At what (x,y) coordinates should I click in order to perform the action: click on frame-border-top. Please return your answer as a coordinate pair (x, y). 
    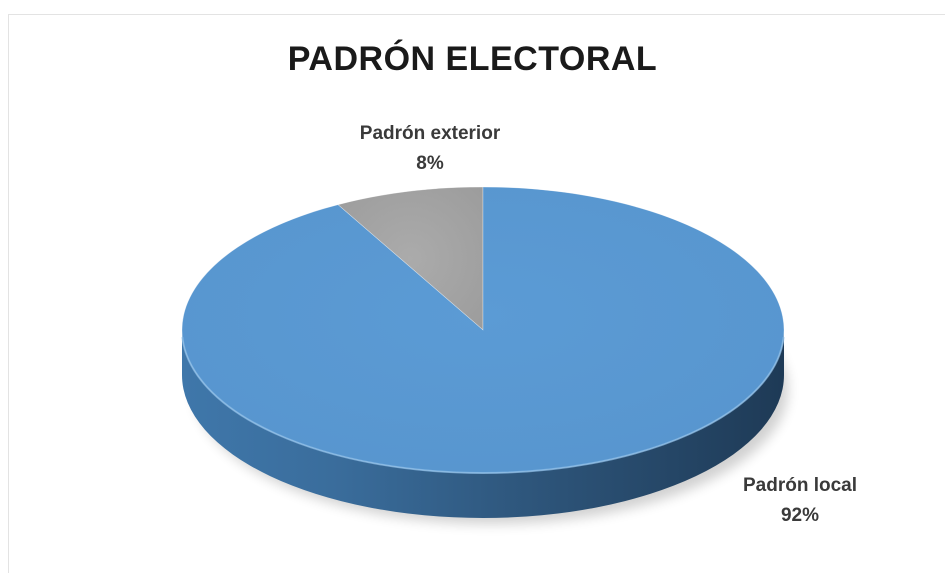
    Looking at the image, I should click on (476, 14).